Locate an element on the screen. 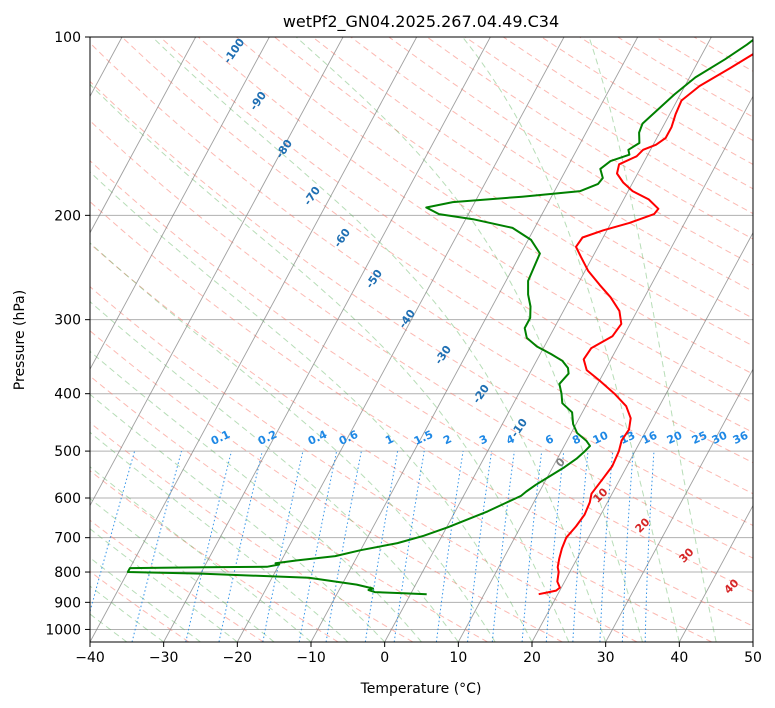  isotherm-label: -60 is located at coordinates (342, 238).